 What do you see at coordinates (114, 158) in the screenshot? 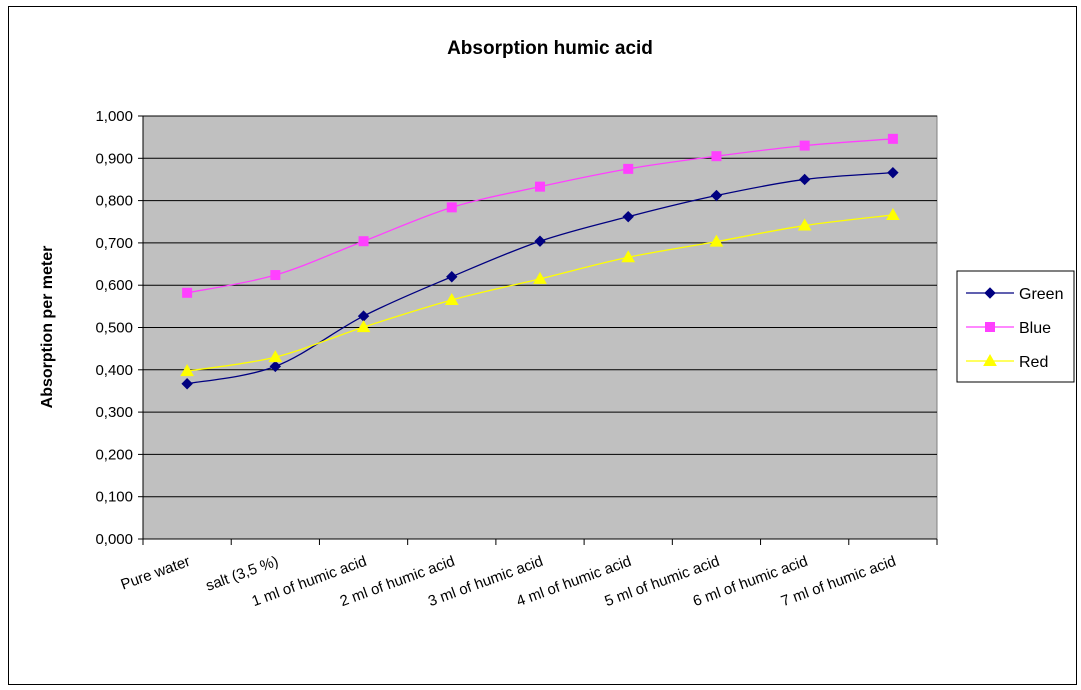
I see `y-tick-label: 0,900` at bounding box center [114, 158].